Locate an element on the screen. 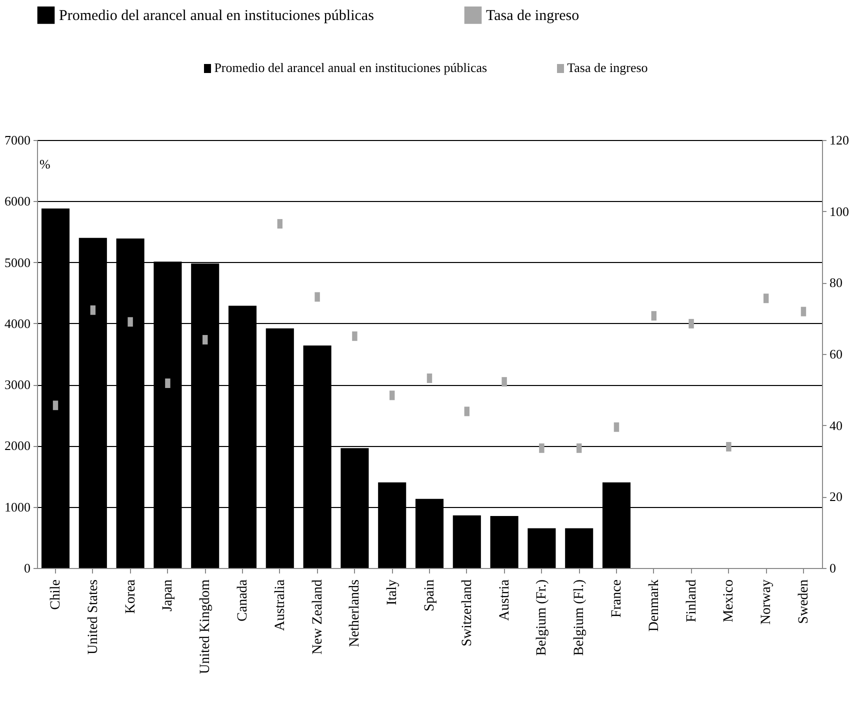 The image size is (852, 727). legend-label: Promedio del arancel anual en instituciones públicas is located at coordinates (216, 16).